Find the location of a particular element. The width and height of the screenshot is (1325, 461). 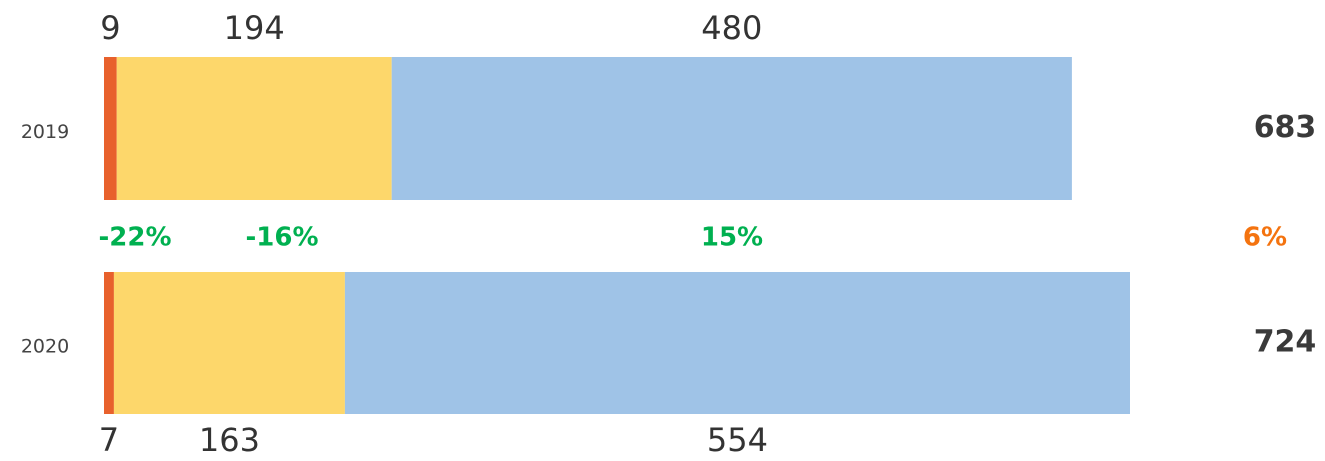

change-label: -16% is located at coordinates (281, 238).